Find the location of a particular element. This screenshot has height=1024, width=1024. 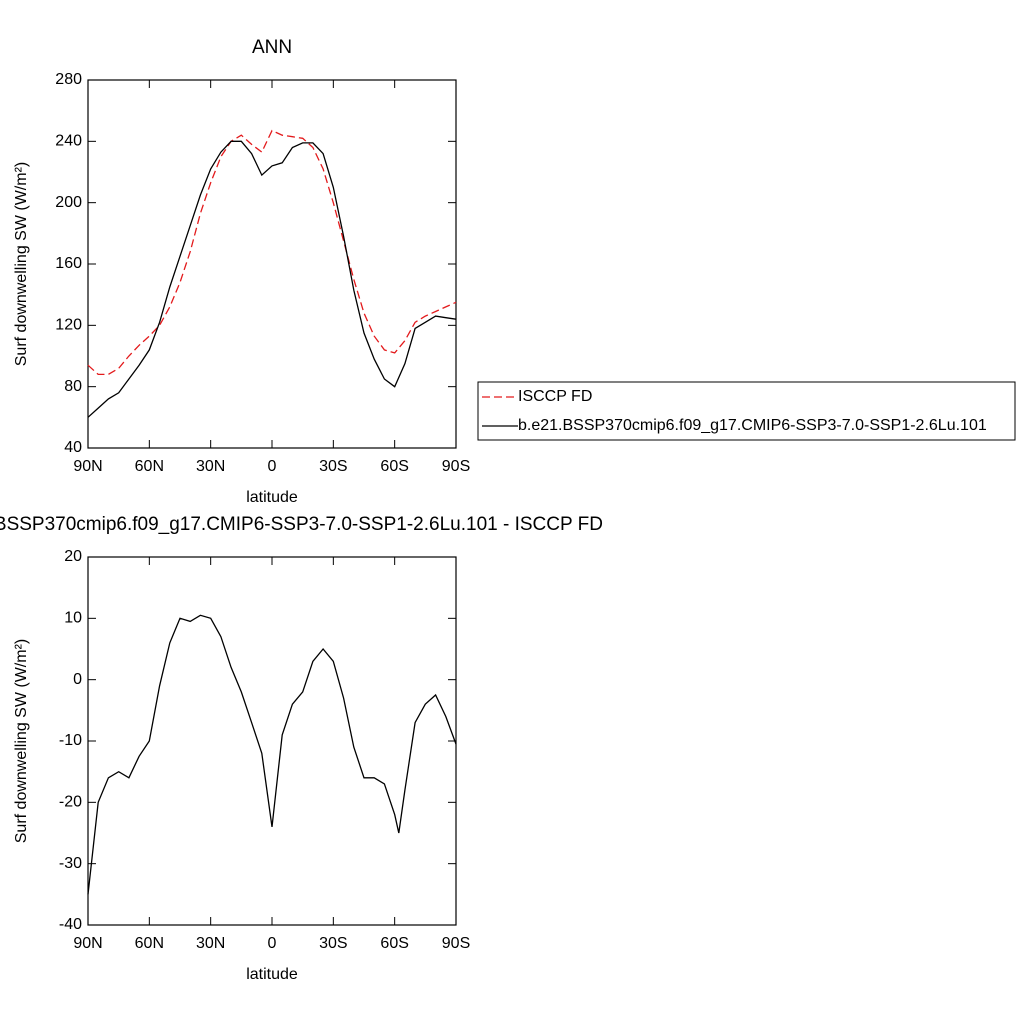

y-tick-label: 10 is located at coordinates (73, 618).